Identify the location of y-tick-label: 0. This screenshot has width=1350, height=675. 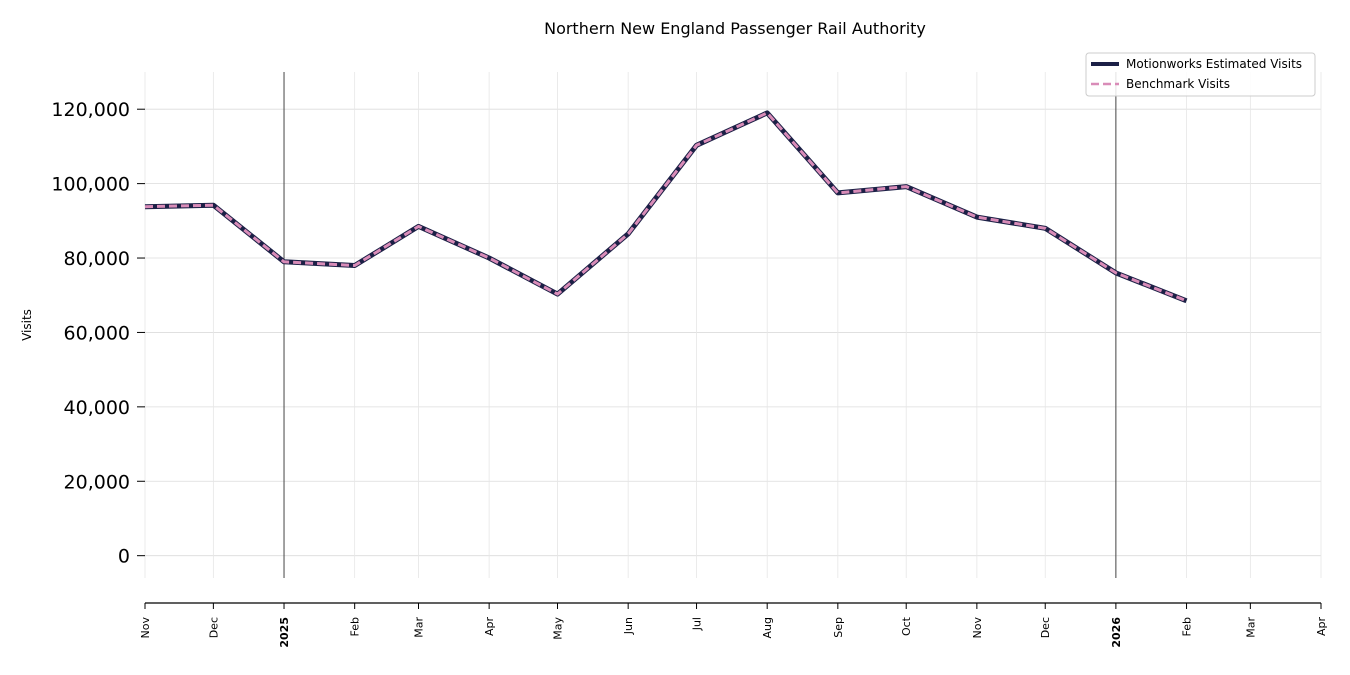
(124, 557).